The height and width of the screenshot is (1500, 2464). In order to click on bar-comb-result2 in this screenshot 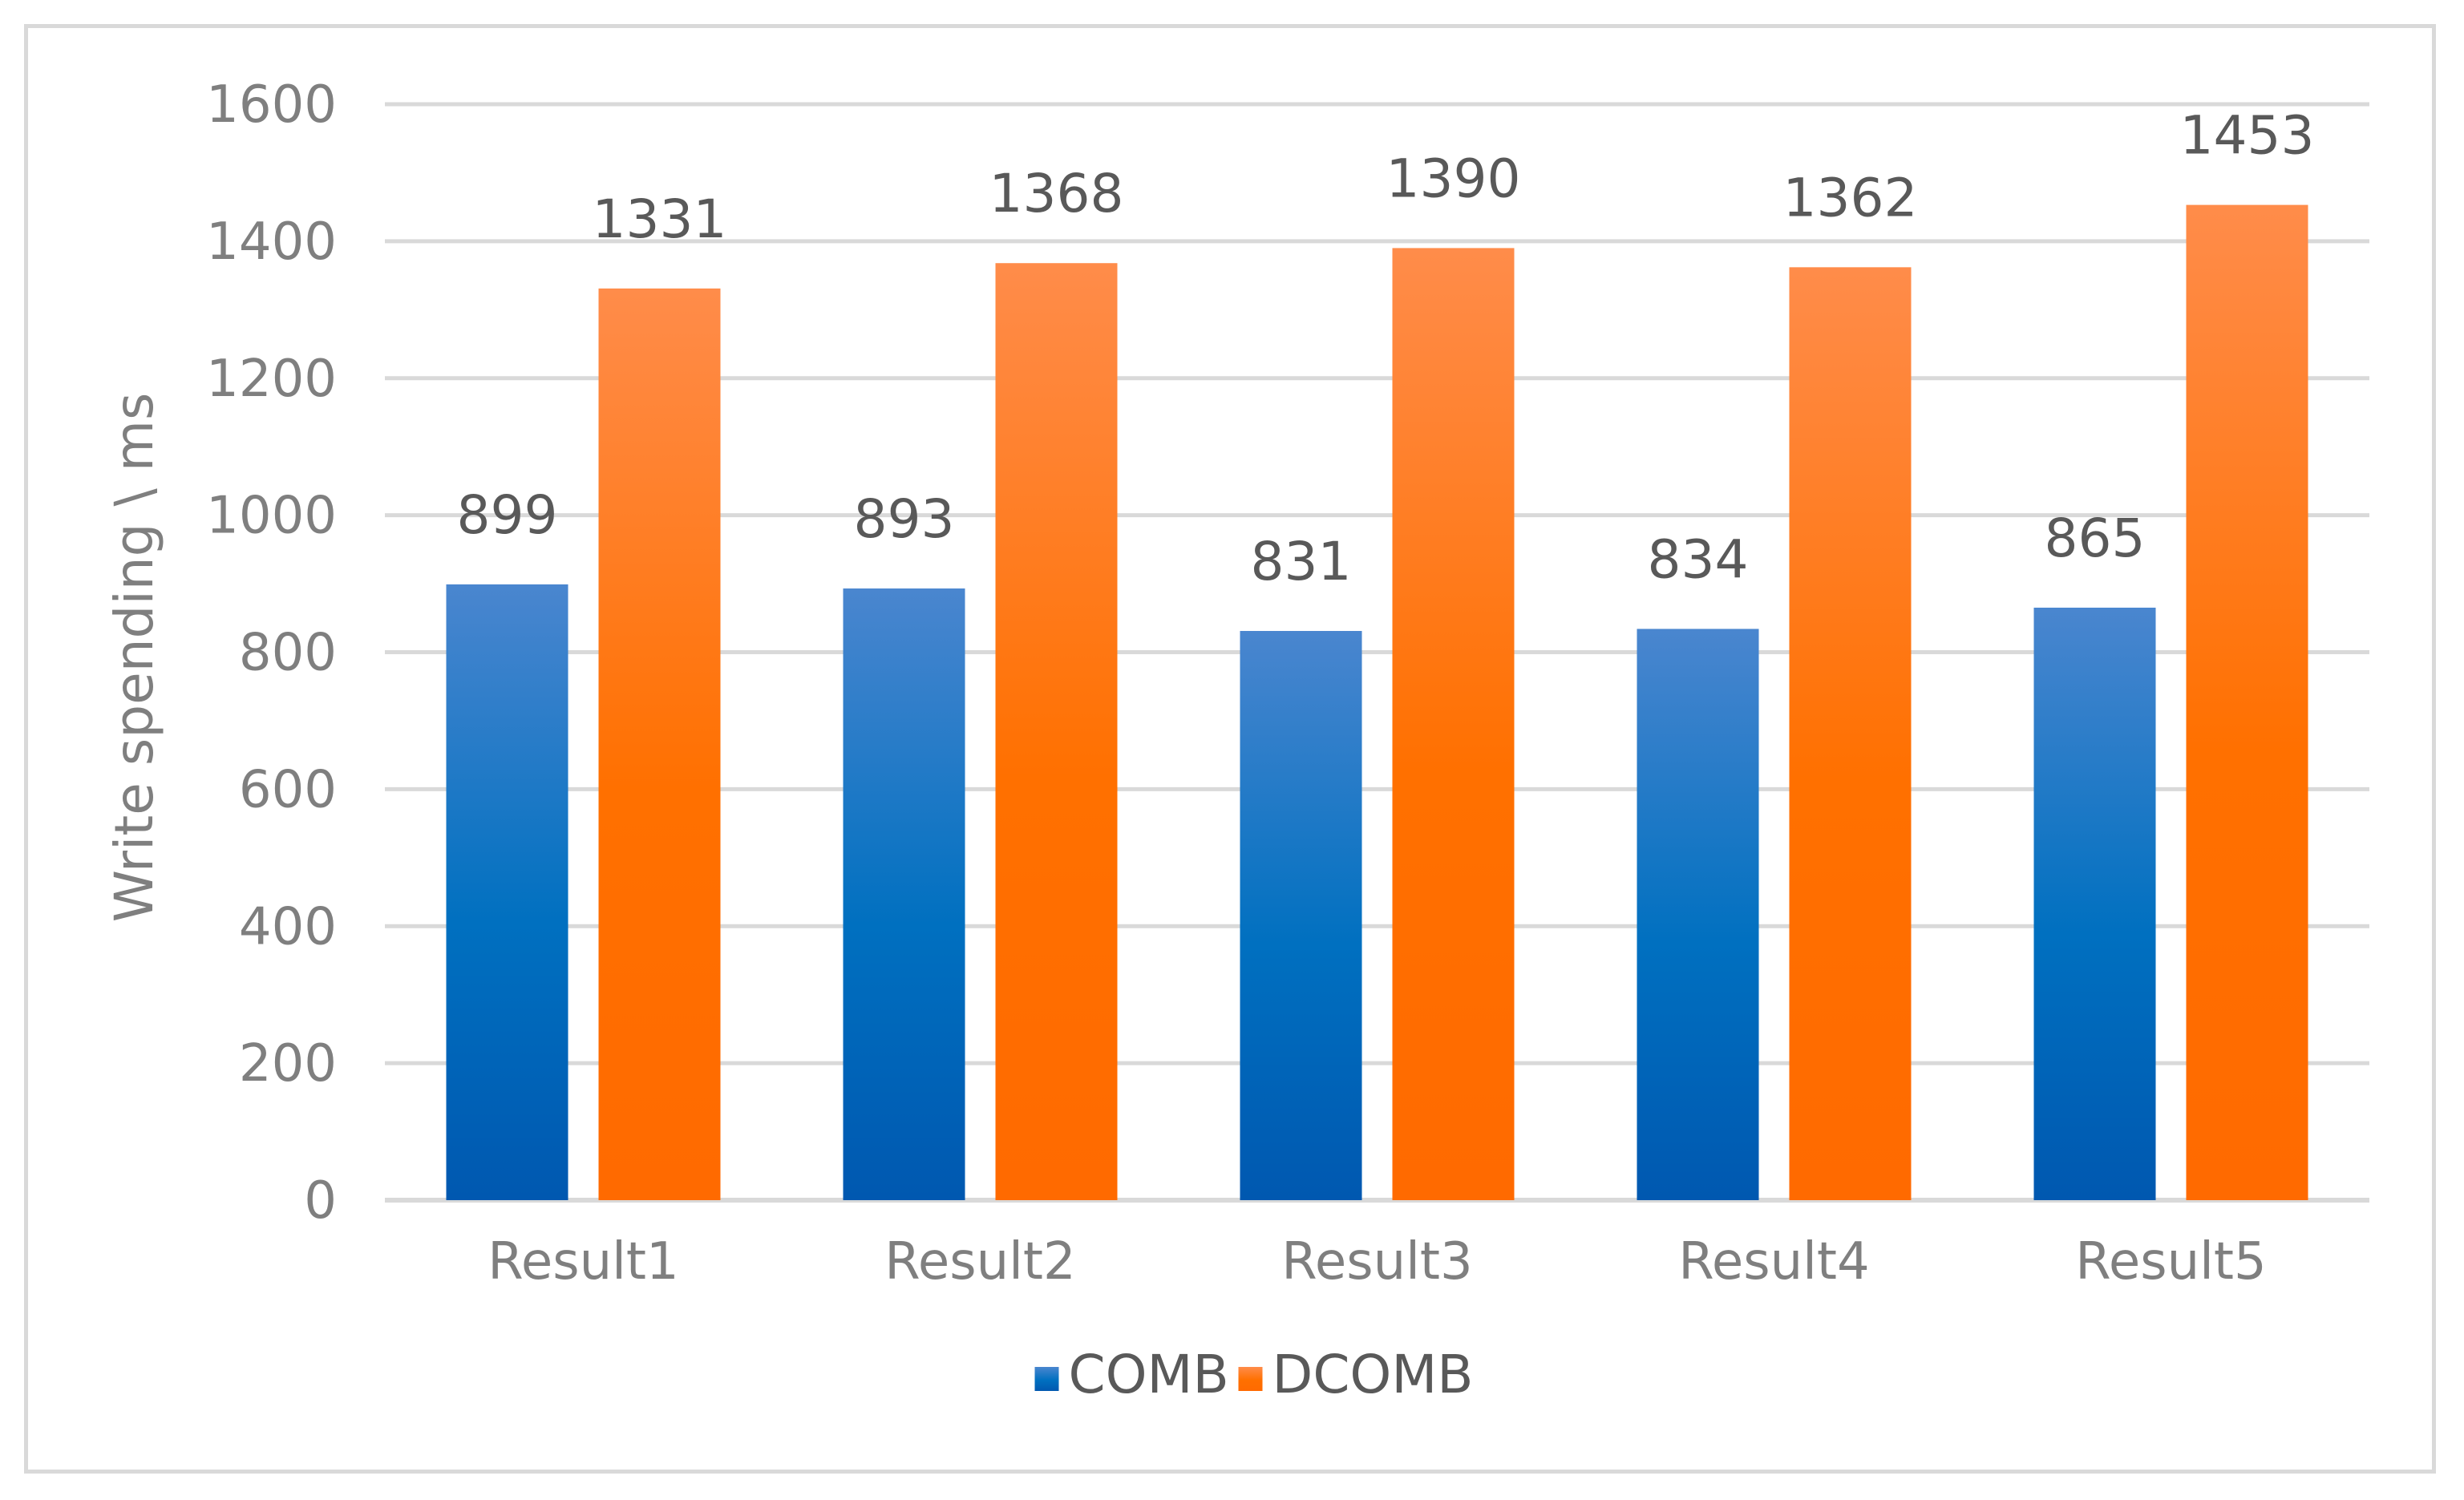, I will do `click(904, 894)`.